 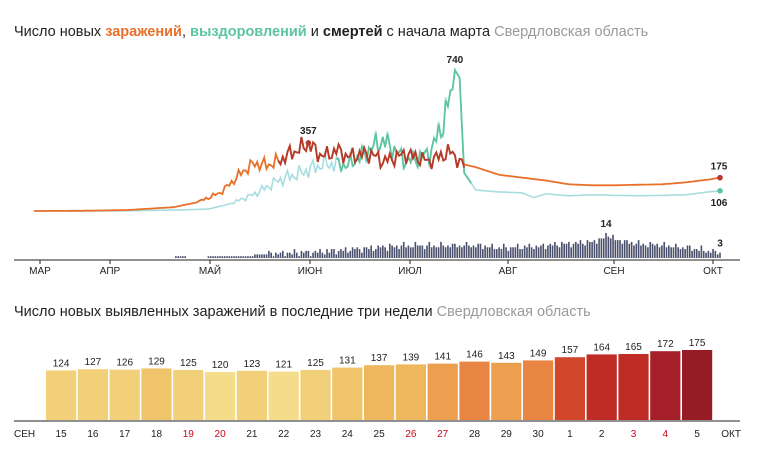 I want to click on category-label: 21, so click(x=252, y=434).